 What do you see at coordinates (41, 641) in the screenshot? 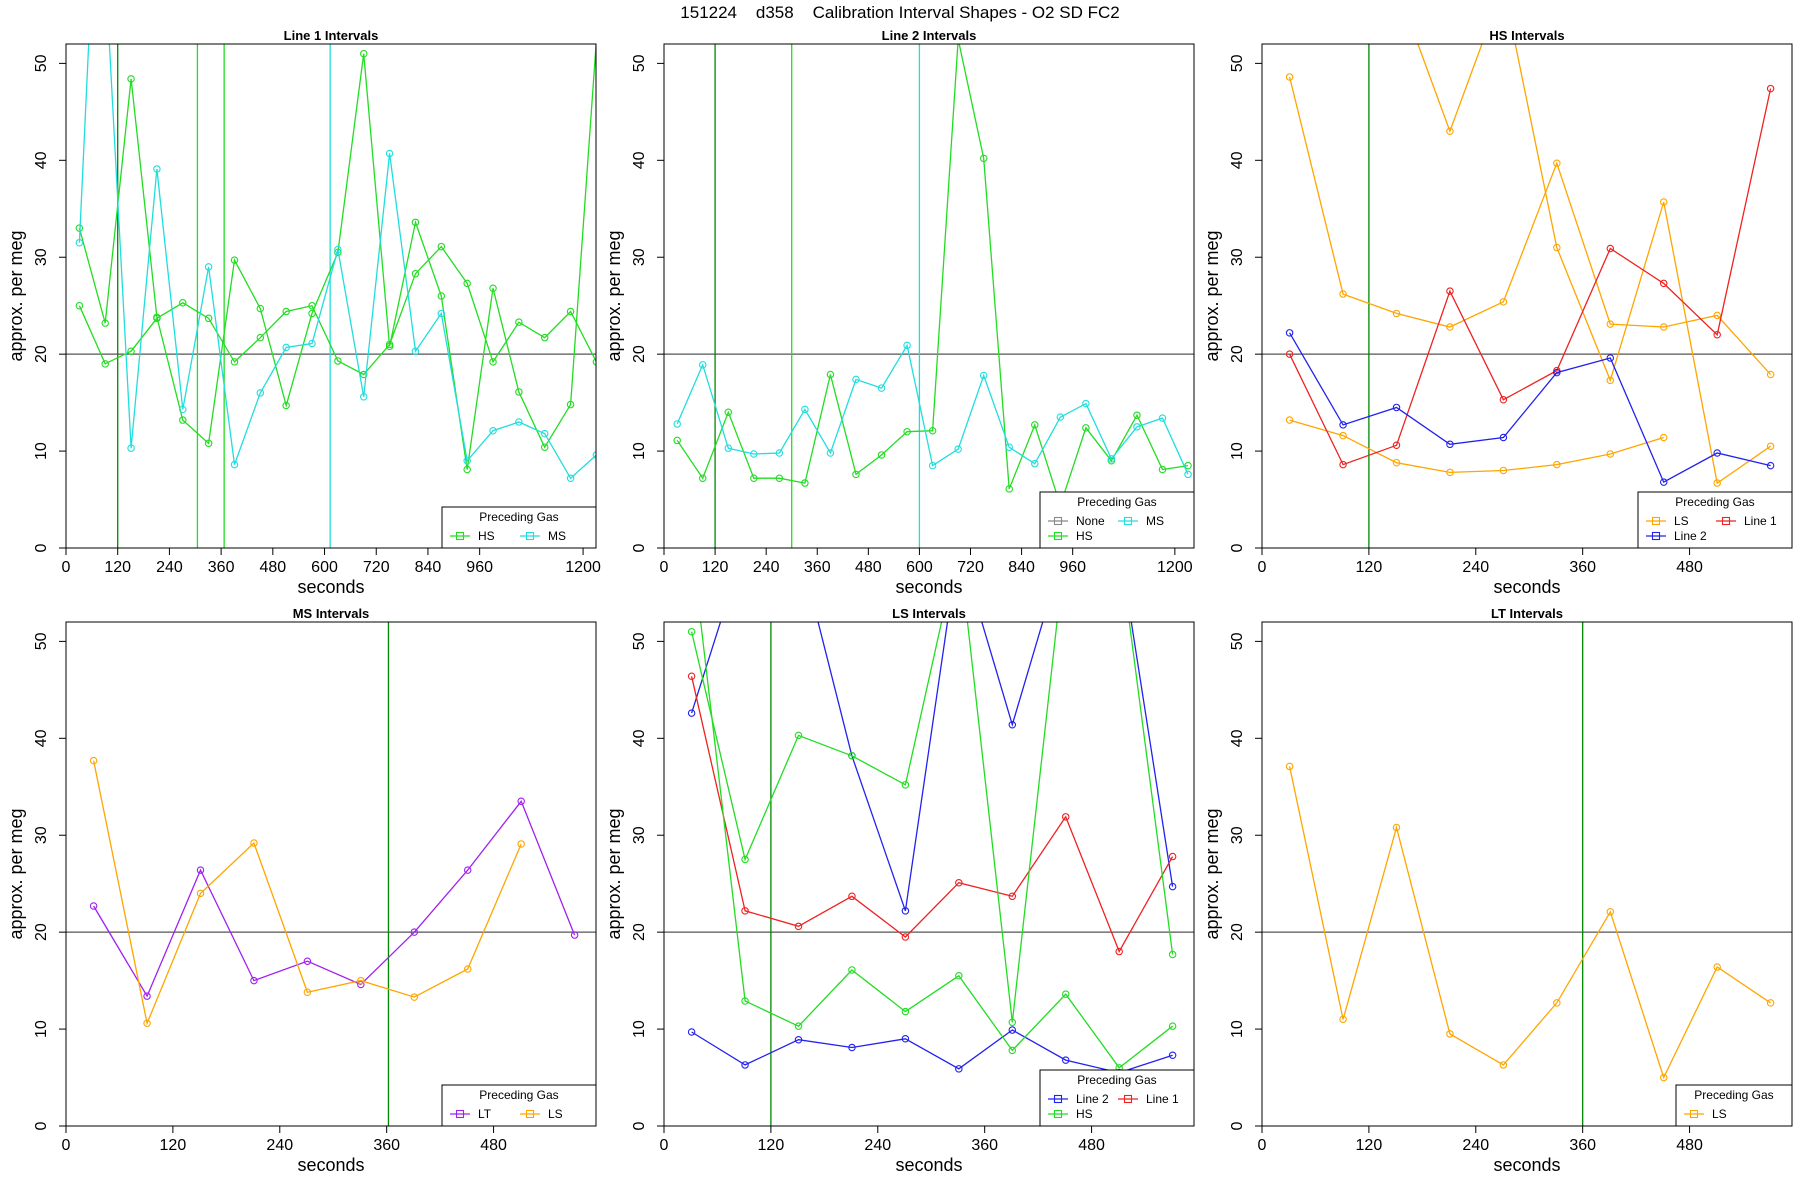
I see `y-tick-label: 50` at bounding box center [41, 641].